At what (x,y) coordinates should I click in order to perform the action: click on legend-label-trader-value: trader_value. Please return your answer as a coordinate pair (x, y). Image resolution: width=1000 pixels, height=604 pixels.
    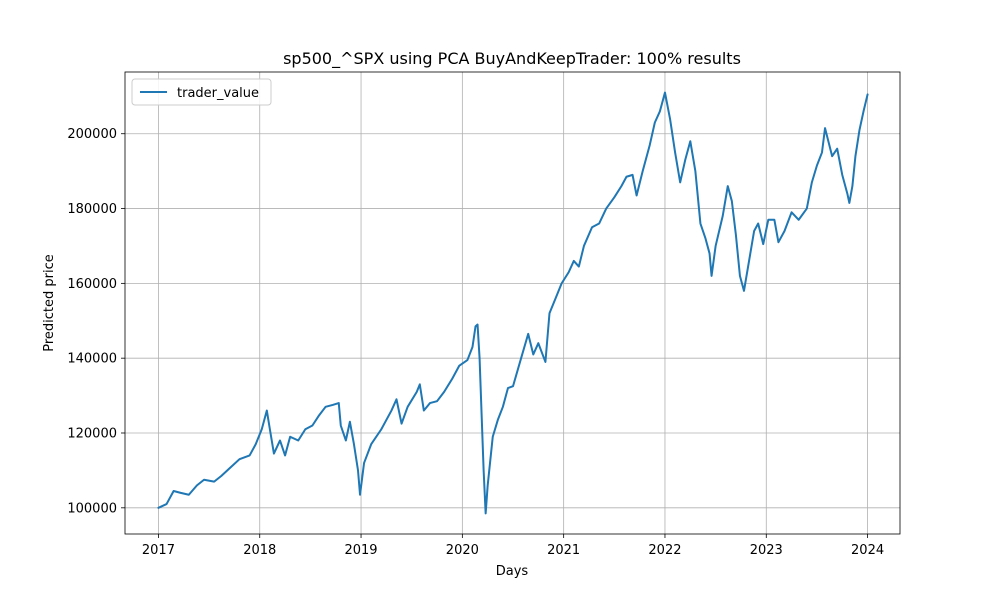
    Looking at the image, I should click on (218, 93).